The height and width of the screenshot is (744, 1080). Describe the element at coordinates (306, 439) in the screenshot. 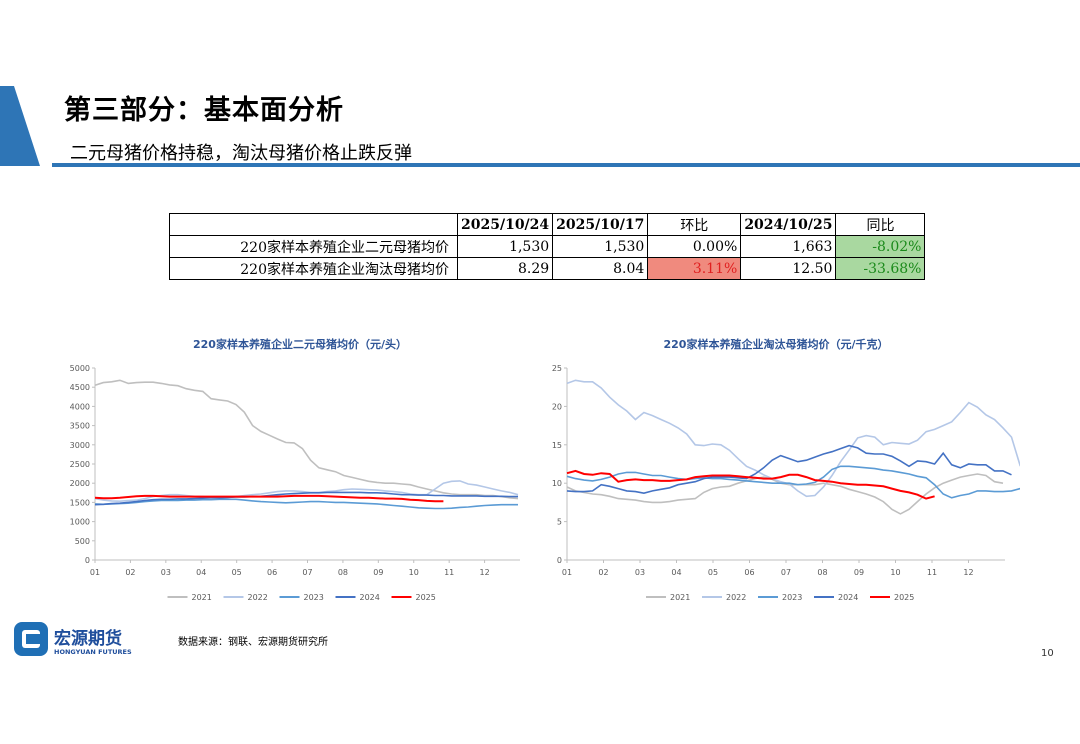

I see `series-line-2021` at that location.